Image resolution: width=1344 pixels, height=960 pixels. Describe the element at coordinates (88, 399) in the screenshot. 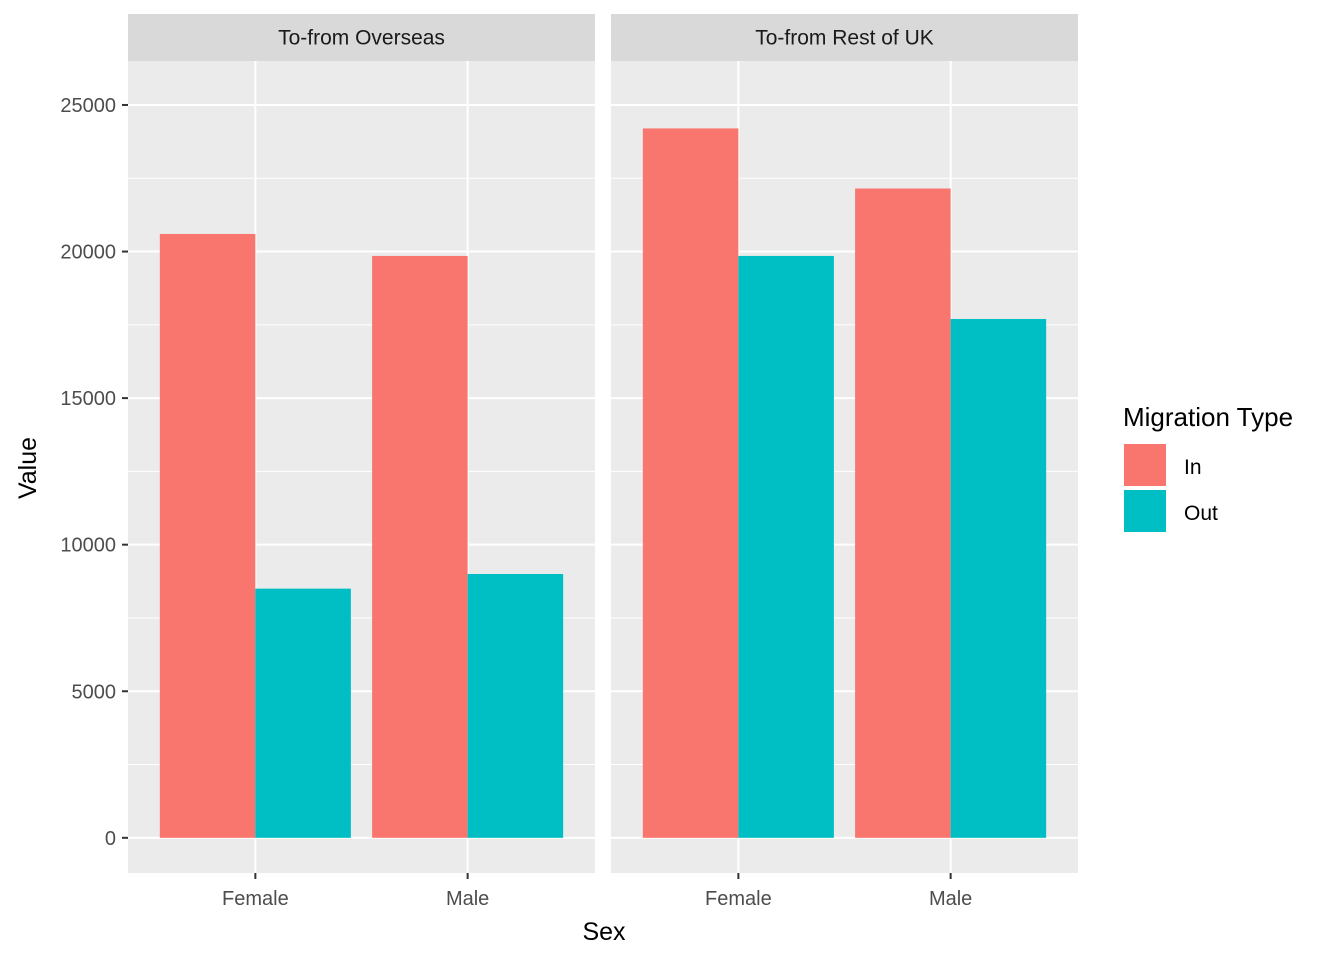

I see `y-tick-label: 15000` at that location.